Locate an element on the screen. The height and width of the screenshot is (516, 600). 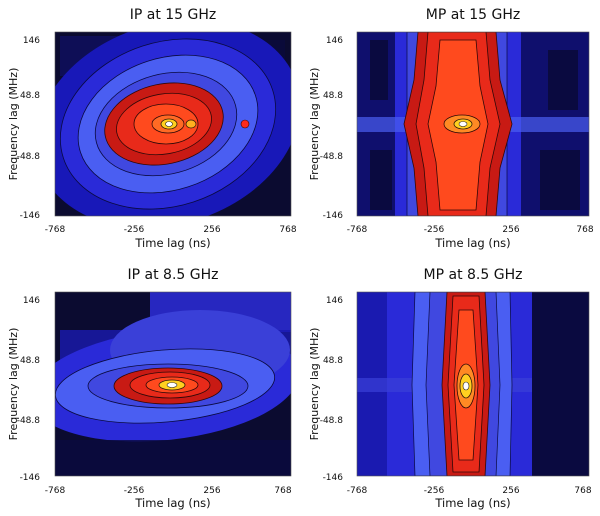
chart-title: MP at 8.5 GHz is located at coordinates (473, 275).